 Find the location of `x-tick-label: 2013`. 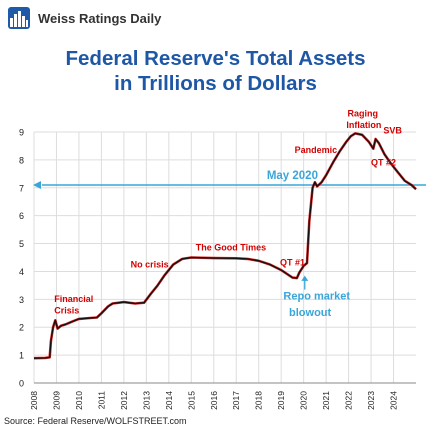

x-tick-label: 2013 is located at coordinates (146, 400).